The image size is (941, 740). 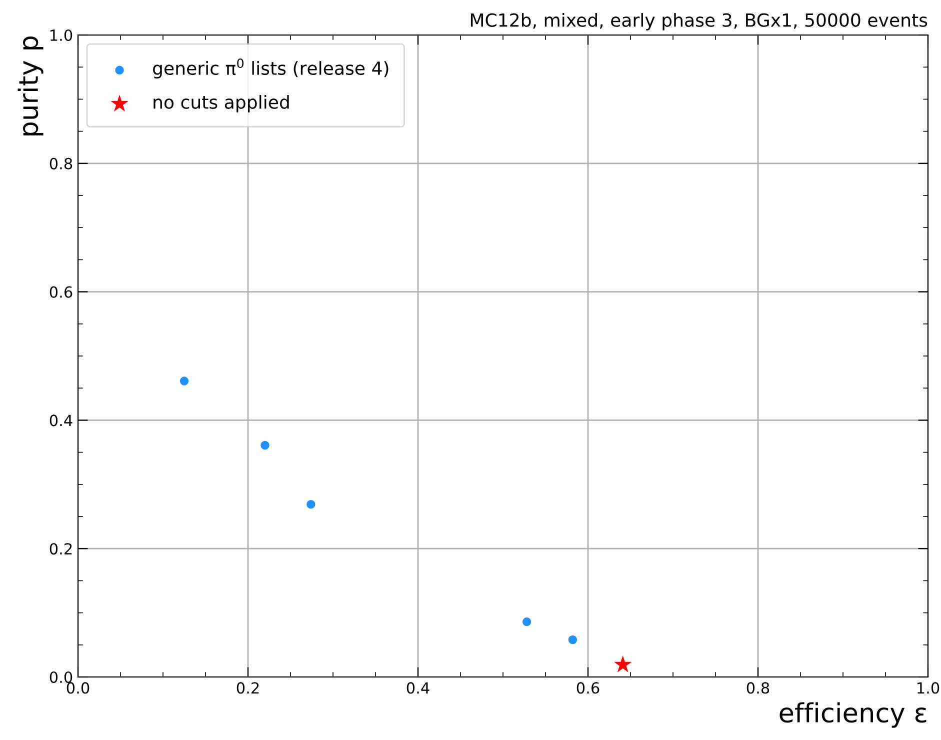 What do you see at coordinates (61, 164) in the screenshot?
I see `y-tick-label: 0.8` at bounding box center [61, 164].